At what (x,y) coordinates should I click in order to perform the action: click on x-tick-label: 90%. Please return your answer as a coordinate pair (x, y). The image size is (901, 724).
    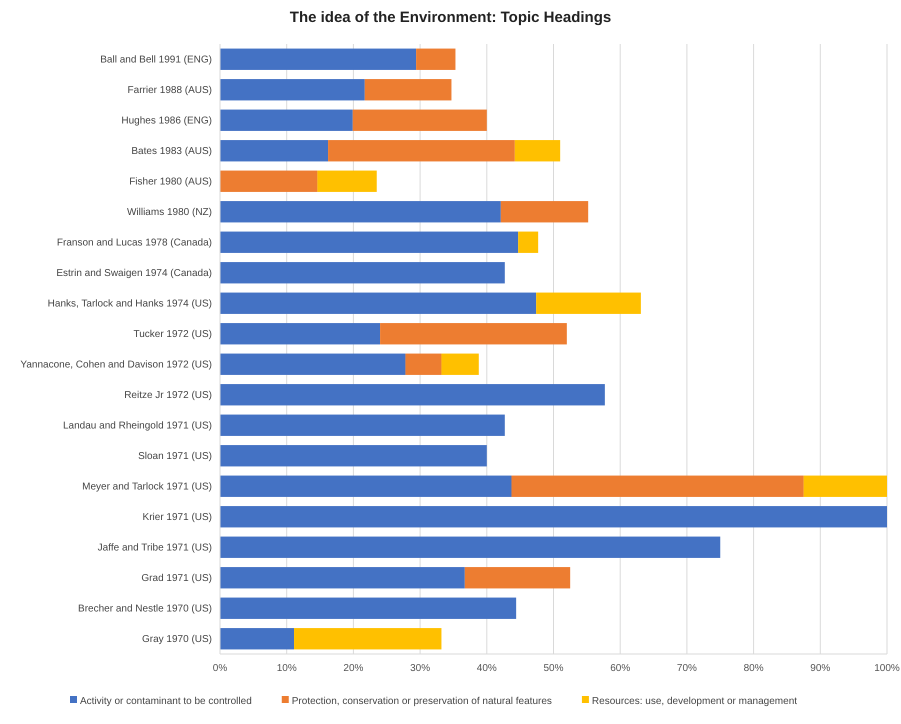
    Looking at the image, I should click on (820, 668).